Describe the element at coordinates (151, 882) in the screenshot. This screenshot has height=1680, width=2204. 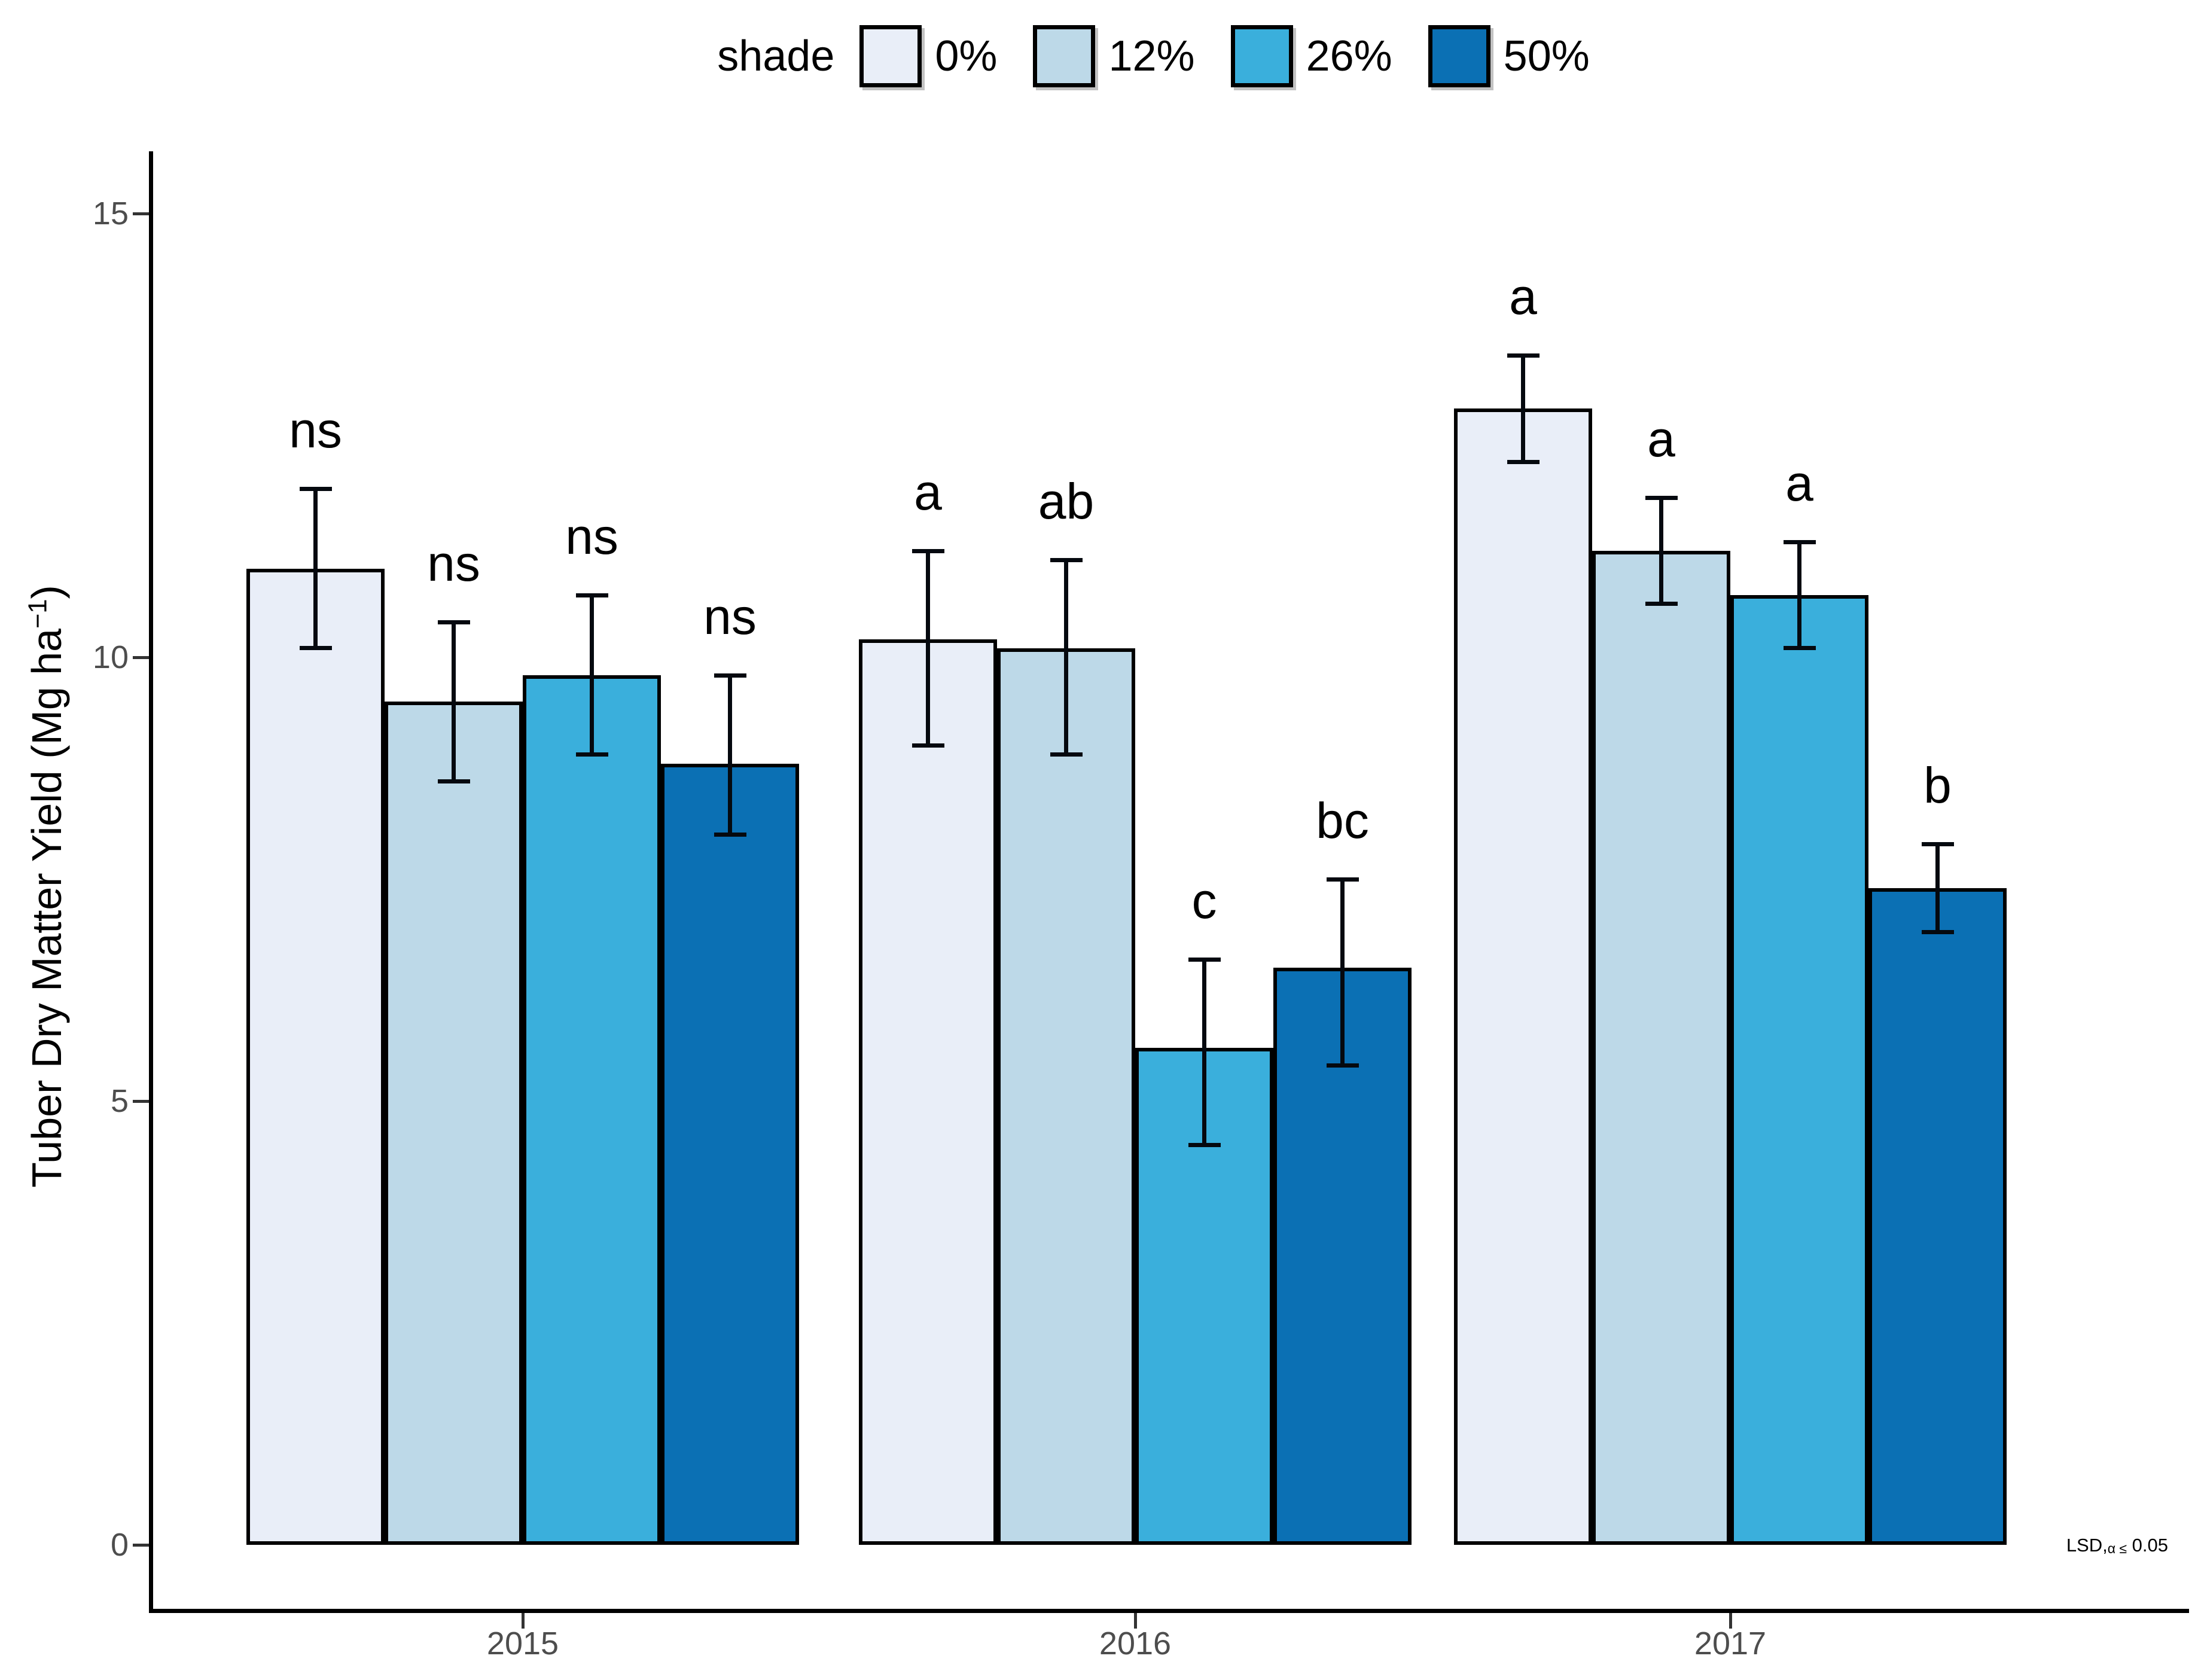
I see `y-axis-line` at that location.